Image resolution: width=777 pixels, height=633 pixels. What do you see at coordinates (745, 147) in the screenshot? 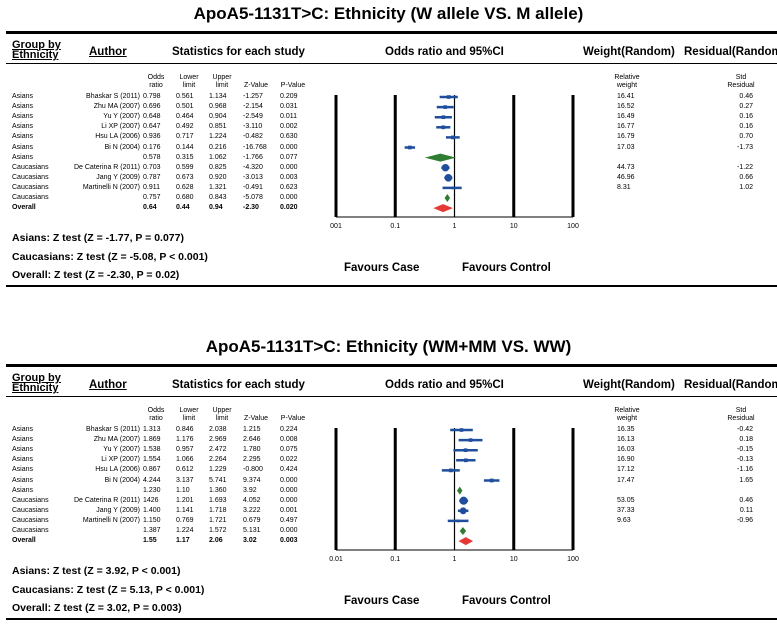
I see `row-residual: -1.73` at bounding box center [745, 147].